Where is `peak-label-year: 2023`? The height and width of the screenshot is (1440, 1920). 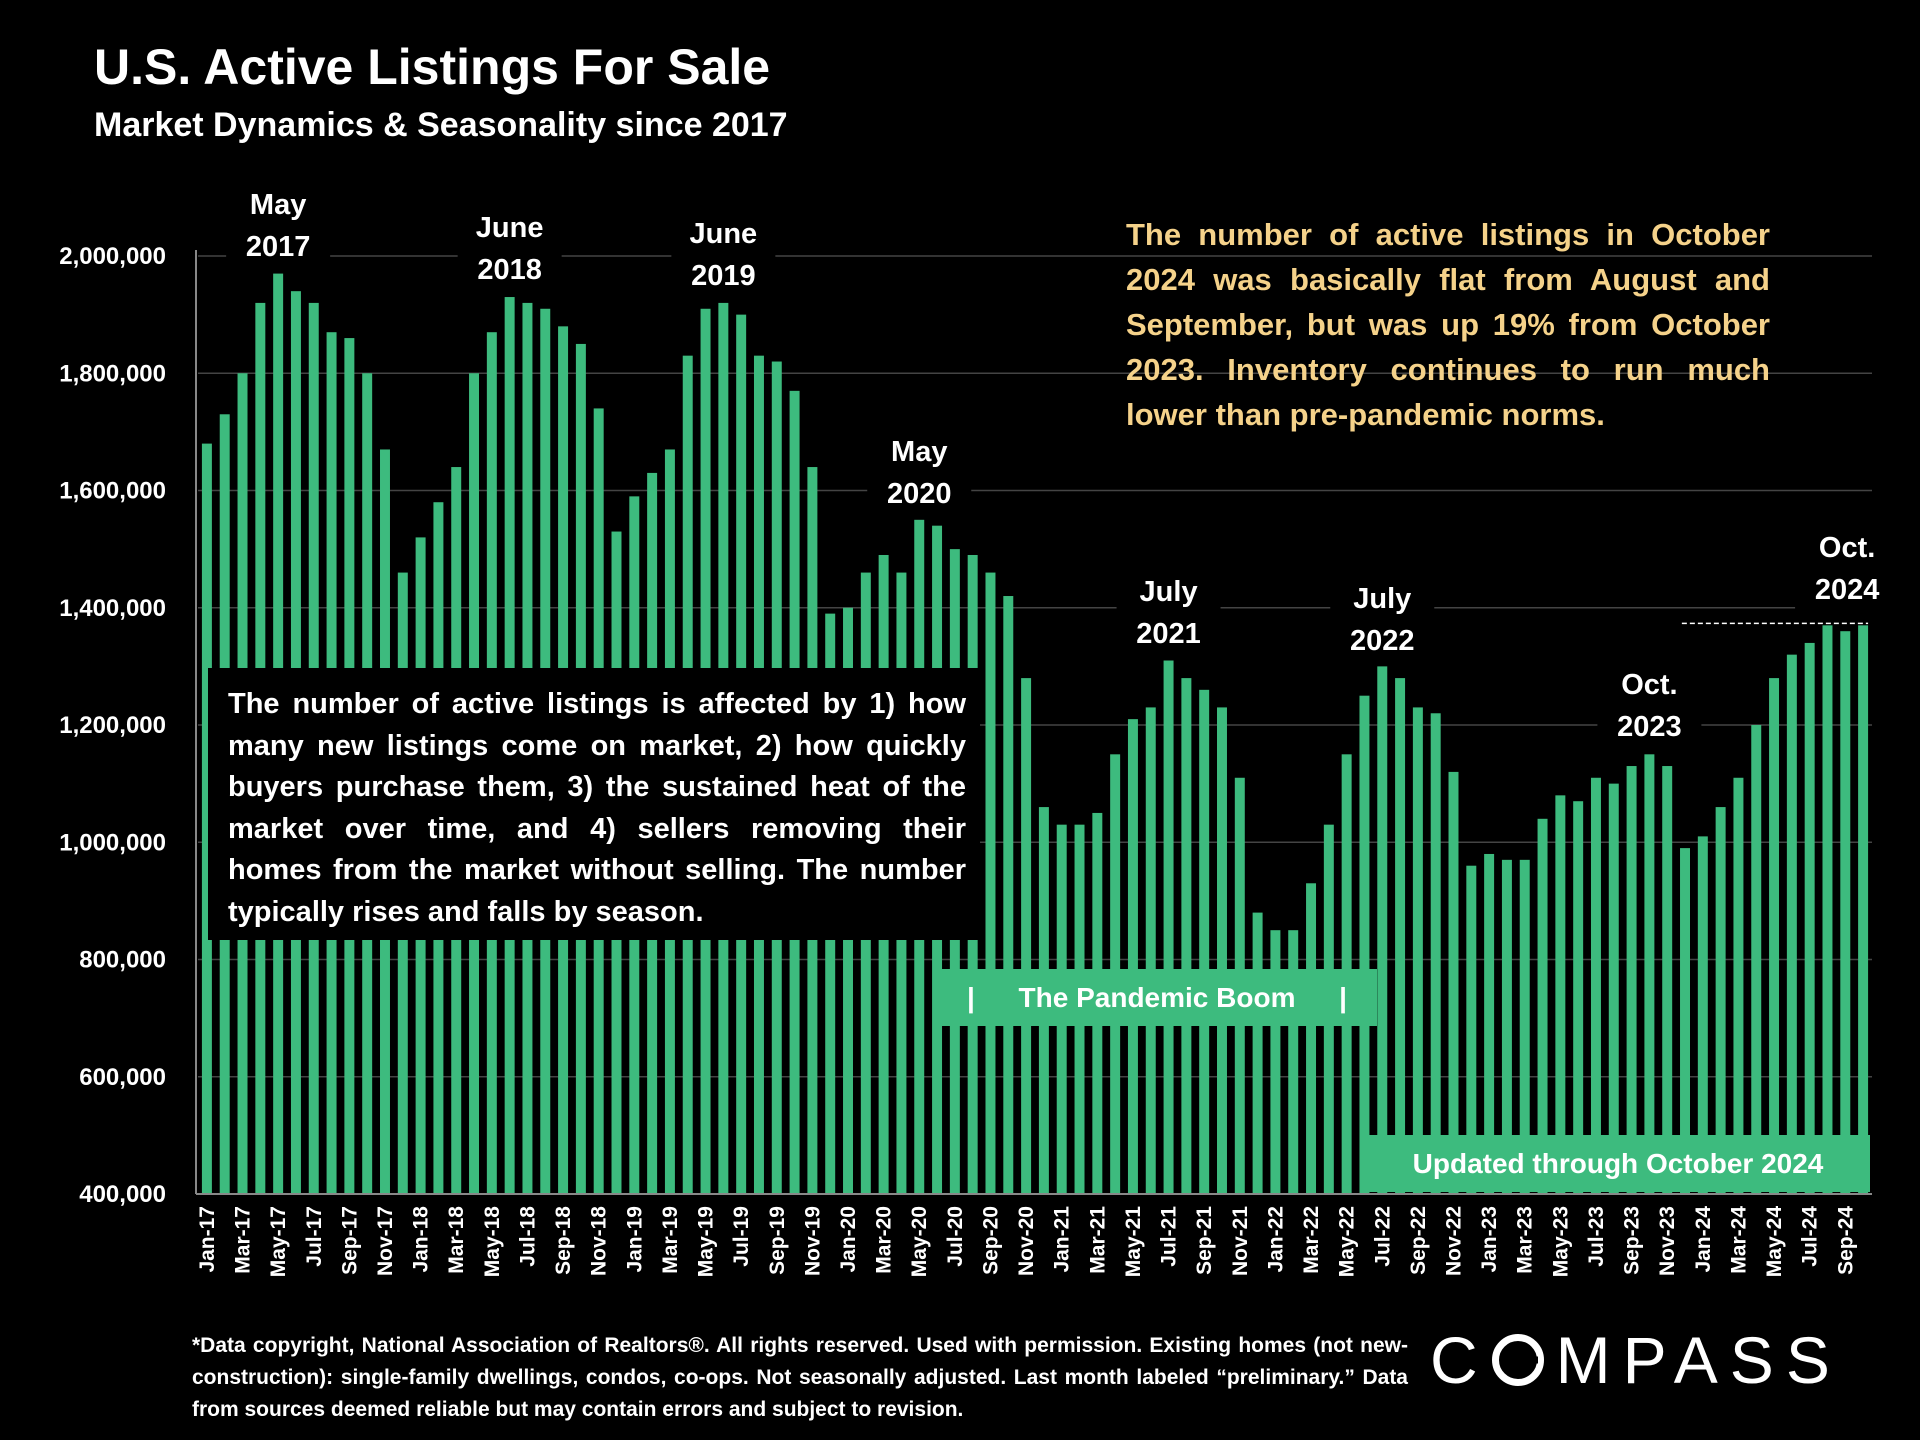 peak-label-year: 2023 is located at coordinates (1649, 727).